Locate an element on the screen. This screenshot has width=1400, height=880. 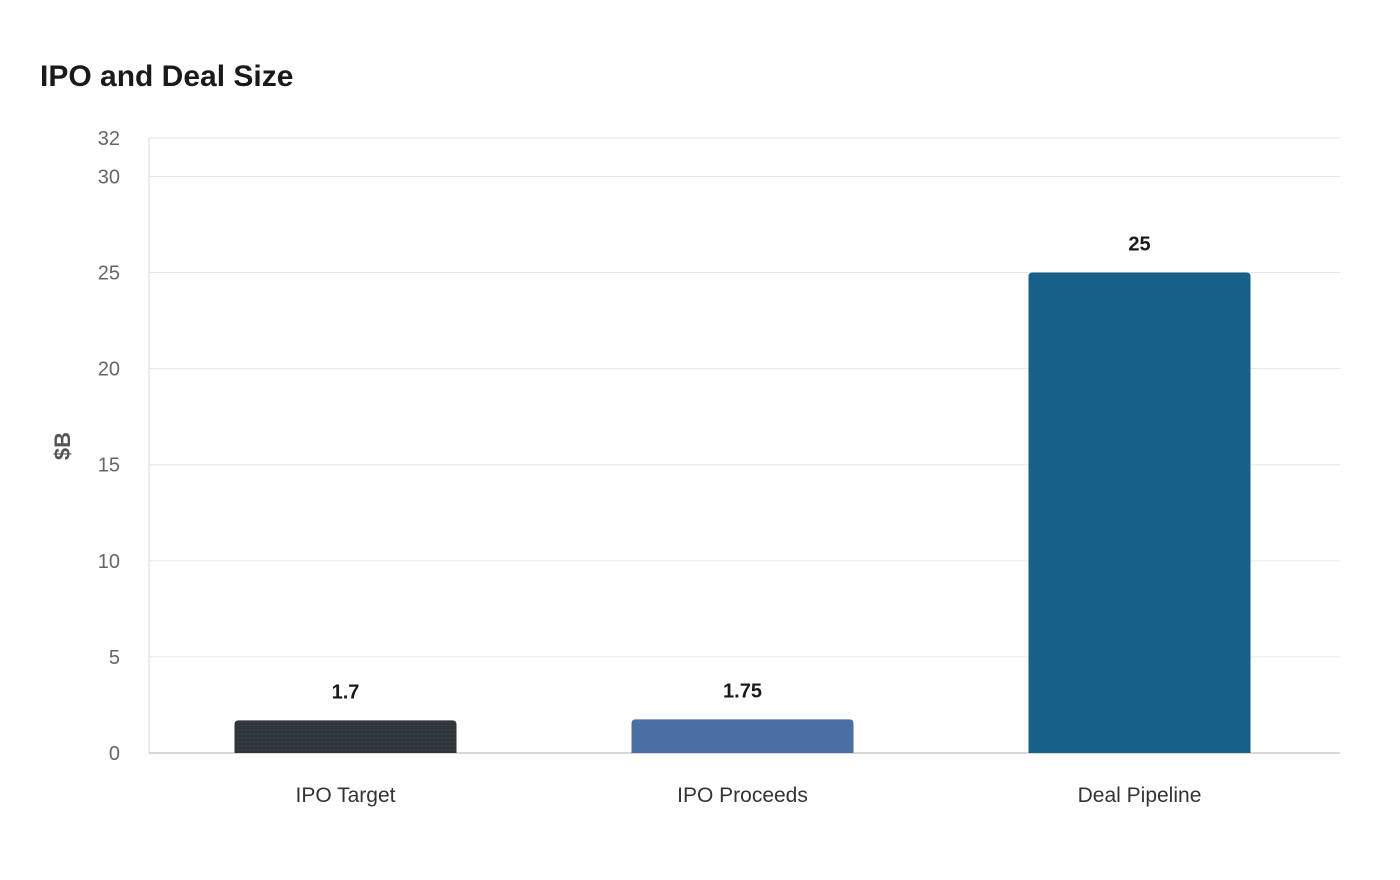
bar-ipo-proceeds is located at coordinates (742, 736).